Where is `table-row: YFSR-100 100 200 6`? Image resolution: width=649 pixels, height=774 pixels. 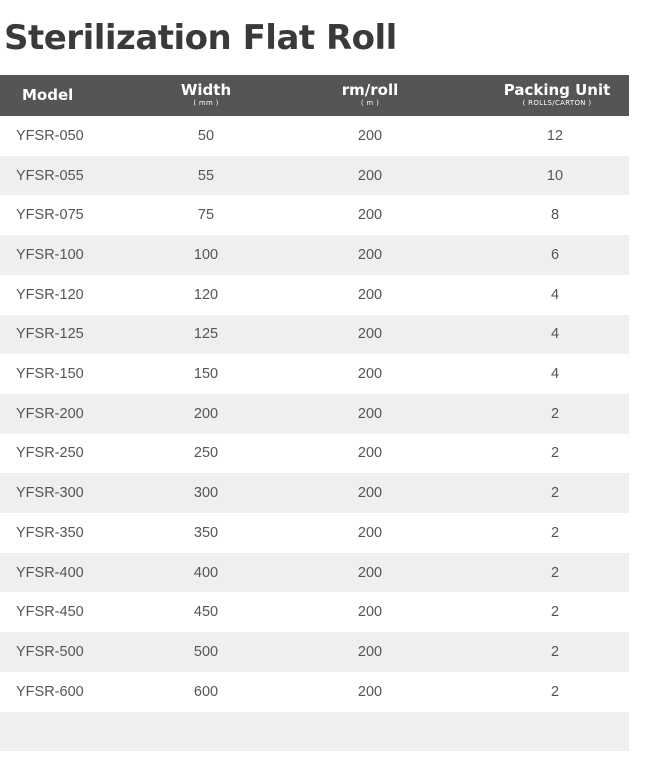
table-row: YFSR-100 100 200 6 is located at coordinates (314, 255).